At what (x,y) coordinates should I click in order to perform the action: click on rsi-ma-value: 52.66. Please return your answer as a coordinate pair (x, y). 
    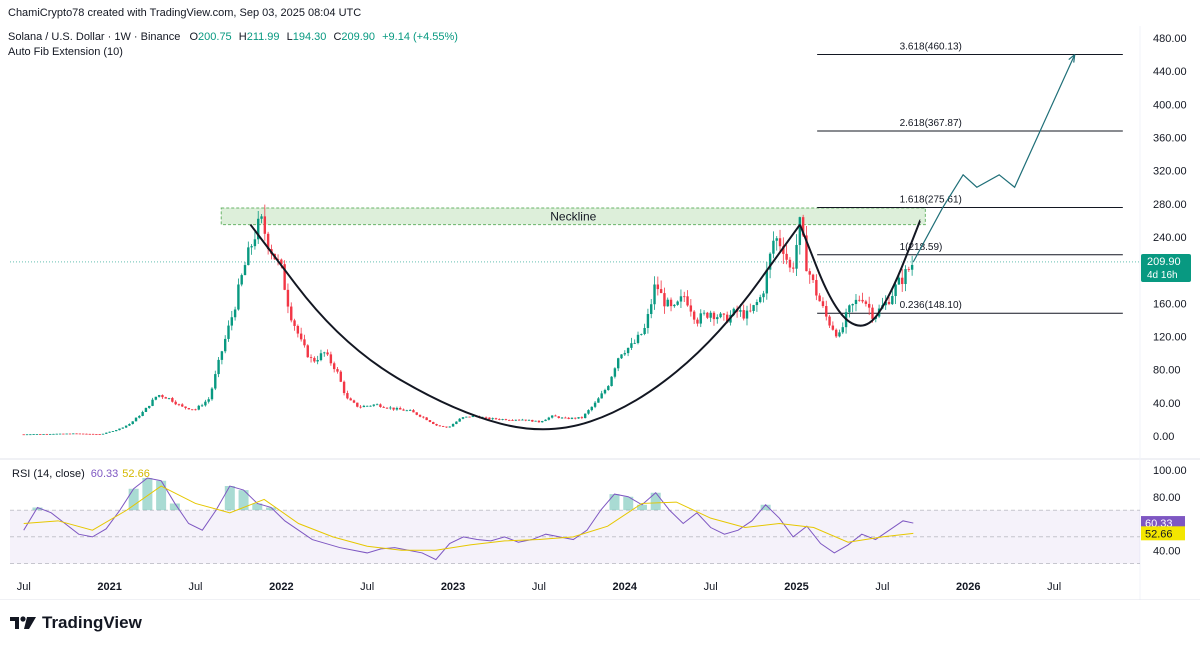
    Looking at the image, I should click on (136, 474).